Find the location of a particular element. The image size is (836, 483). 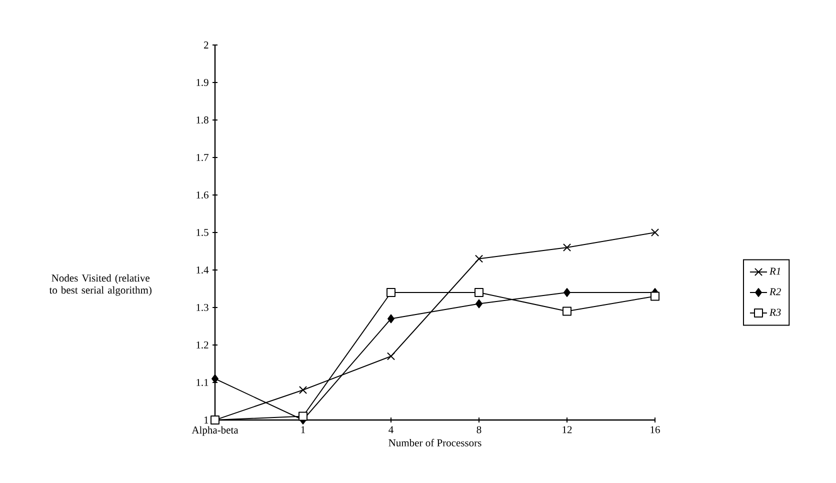

y-axis-title: Nodes Visited (relative to best serial algorithm) is located at coordinates (100, 285).